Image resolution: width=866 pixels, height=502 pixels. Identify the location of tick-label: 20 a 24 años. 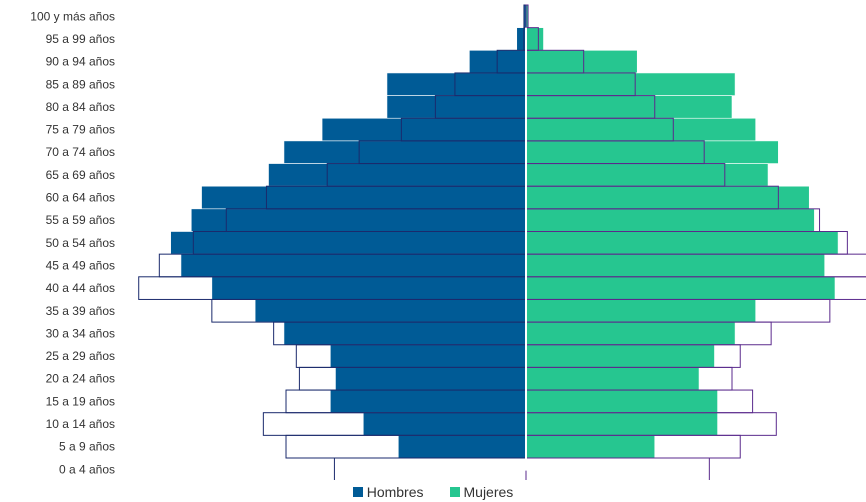
(80, 379).